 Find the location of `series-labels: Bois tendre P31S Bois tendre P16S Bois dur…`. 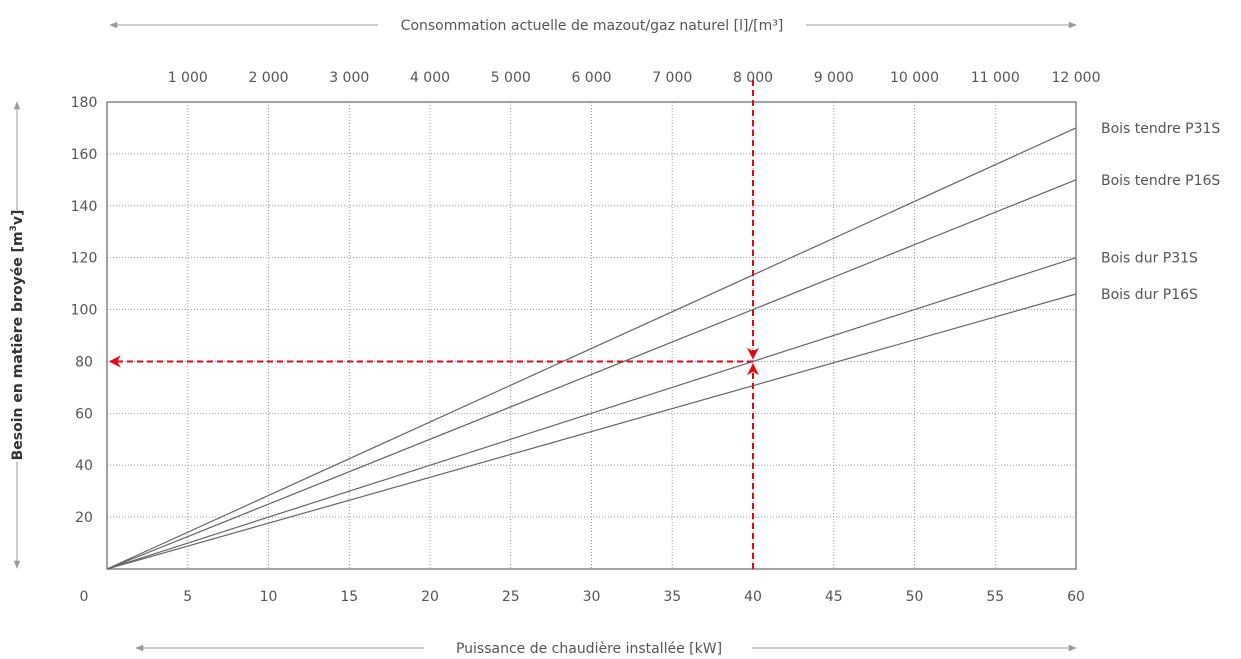

series-labels: Bois tendre P31S Bois tendre P16S Bois dur… is located at coordinates (1160, 212).